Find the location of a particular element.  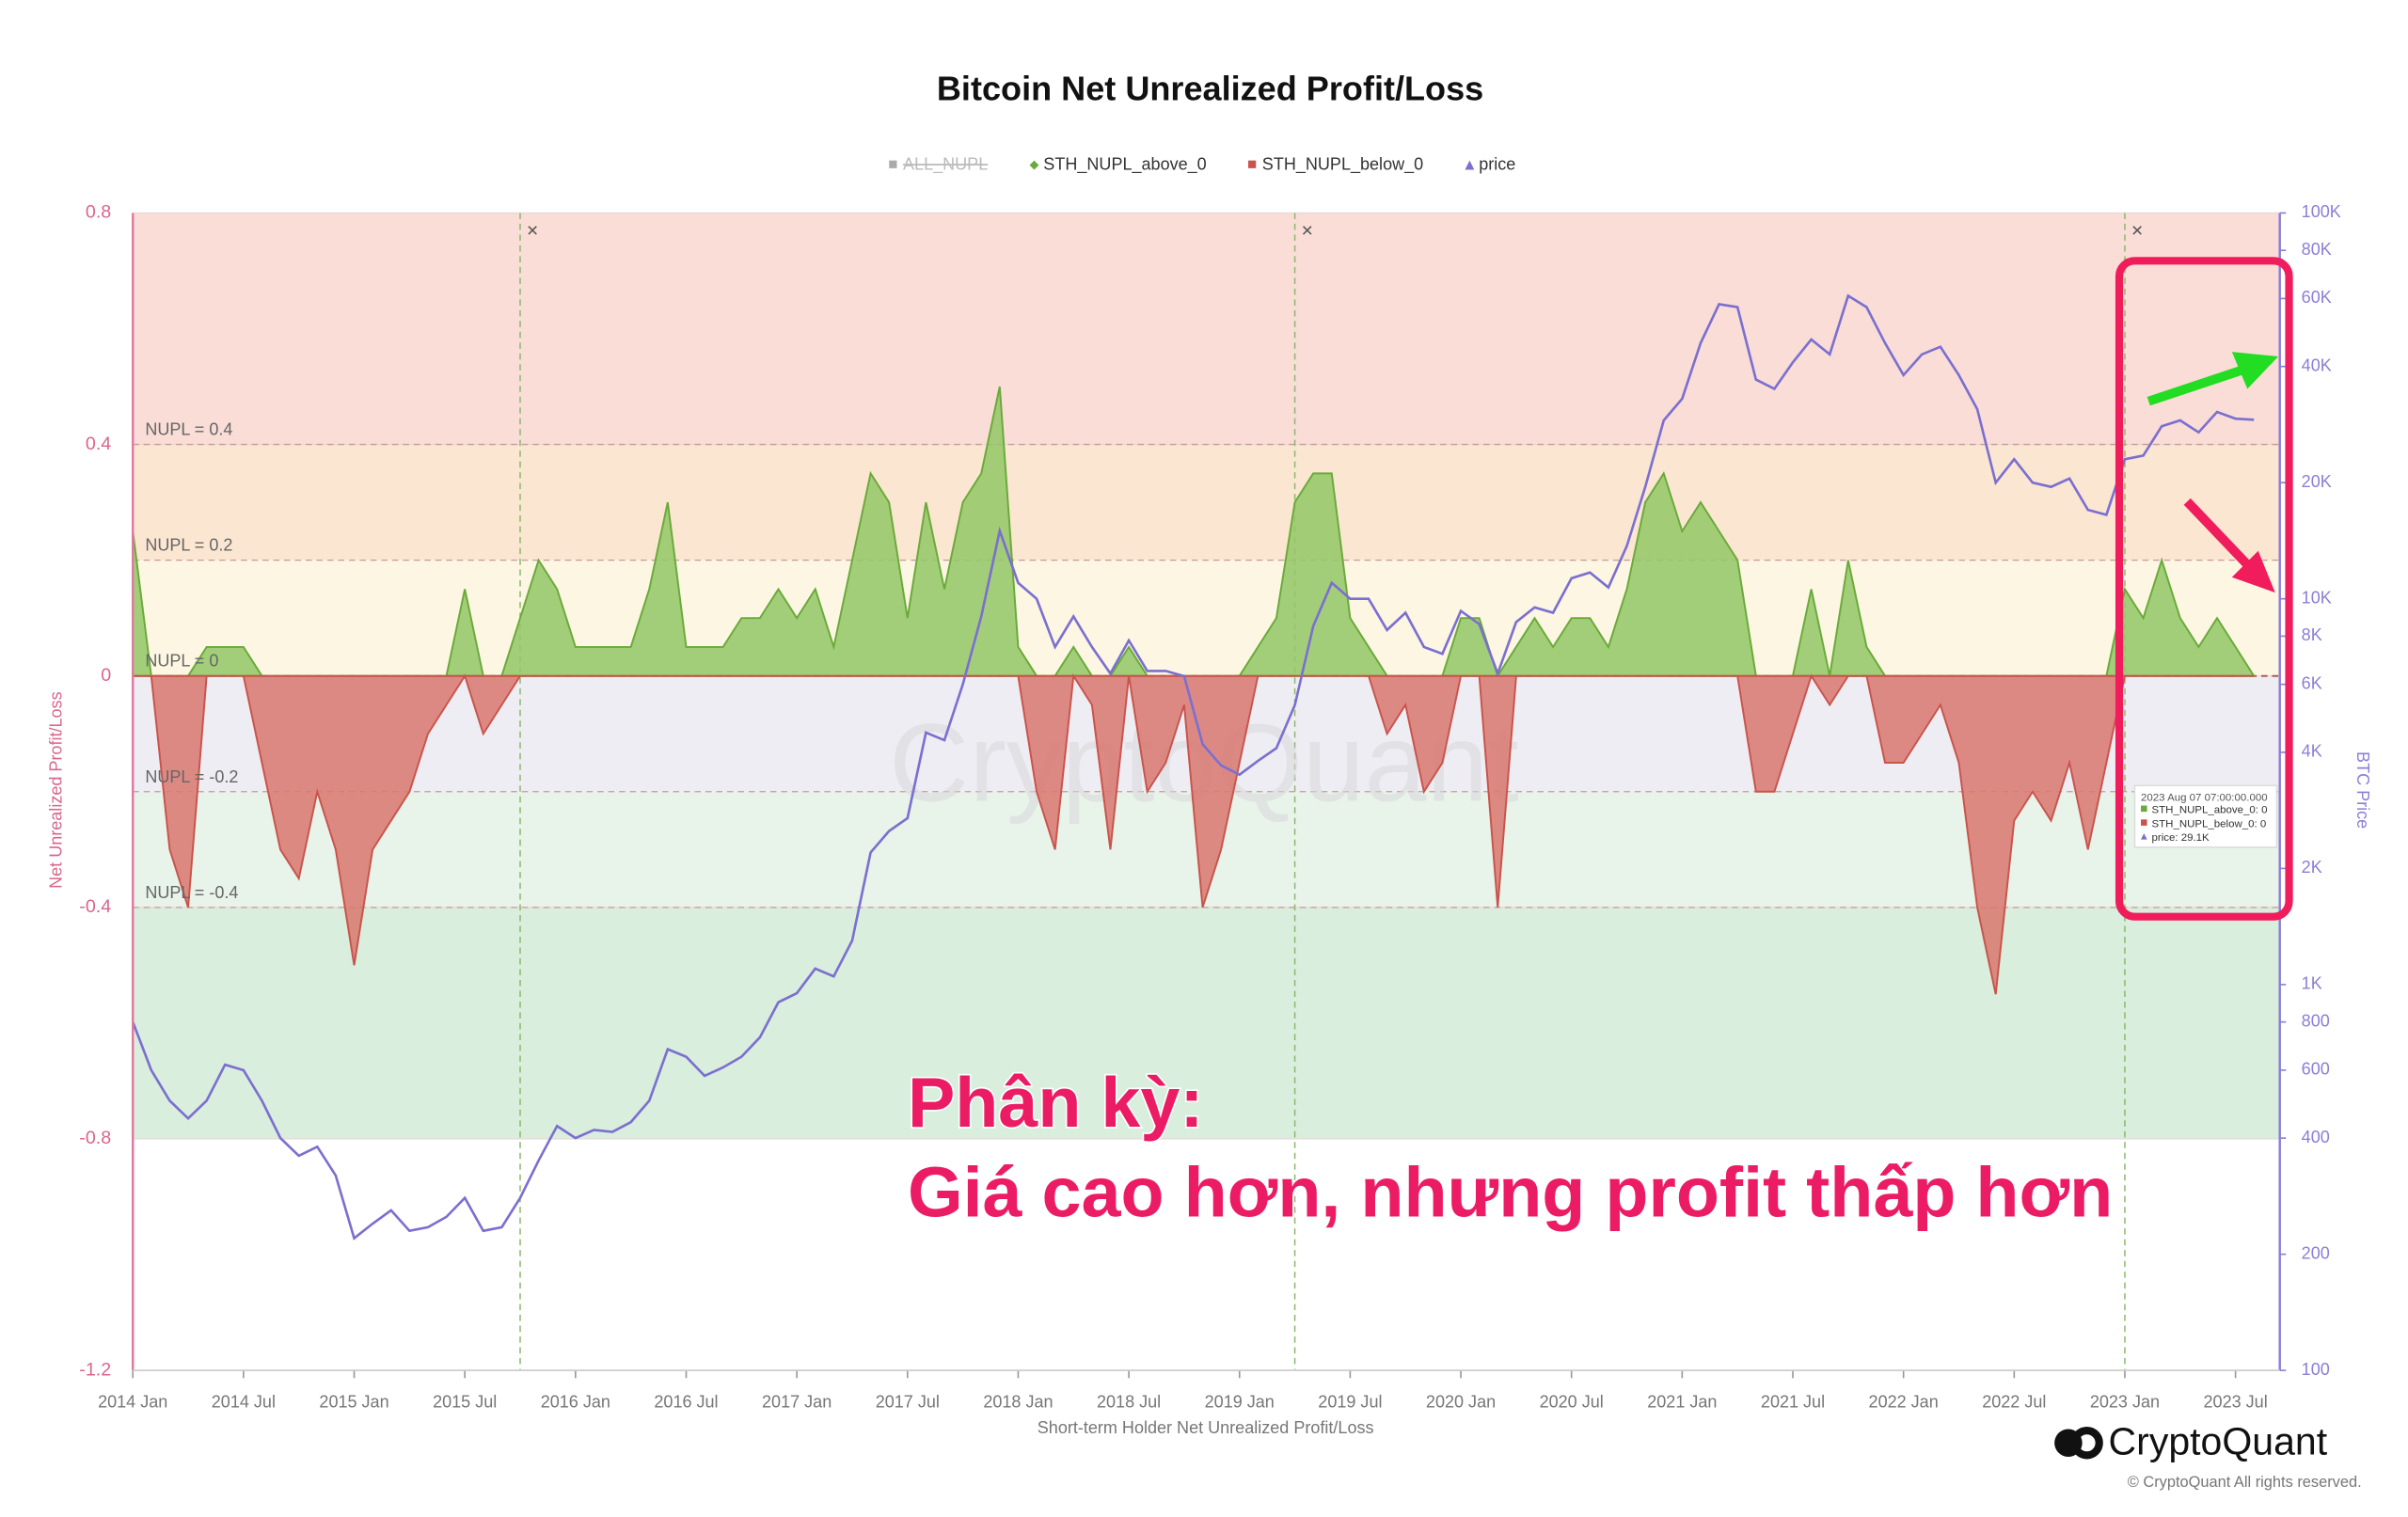

y-tick-label: 0 is located at coordinates (106, 675).